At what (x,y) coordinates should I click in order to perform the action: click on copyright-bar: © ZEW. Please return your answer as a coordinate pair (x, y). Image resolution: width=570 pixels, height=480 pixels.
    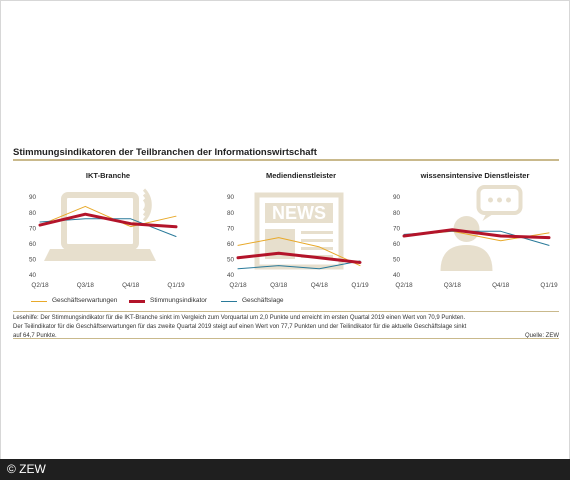
    Looking at the image, I should click on (285, 469).